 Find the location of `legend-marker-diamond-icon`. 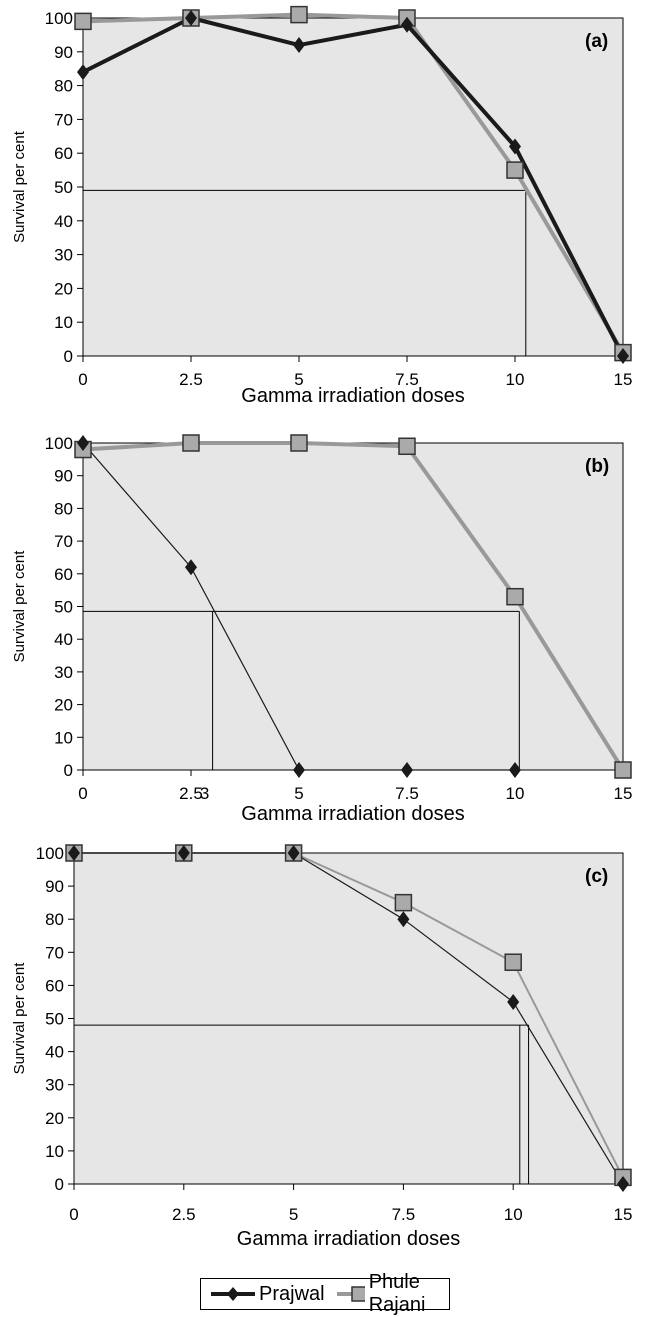

legend-marker-diamond-icon is located at coordinates (233, 1294).